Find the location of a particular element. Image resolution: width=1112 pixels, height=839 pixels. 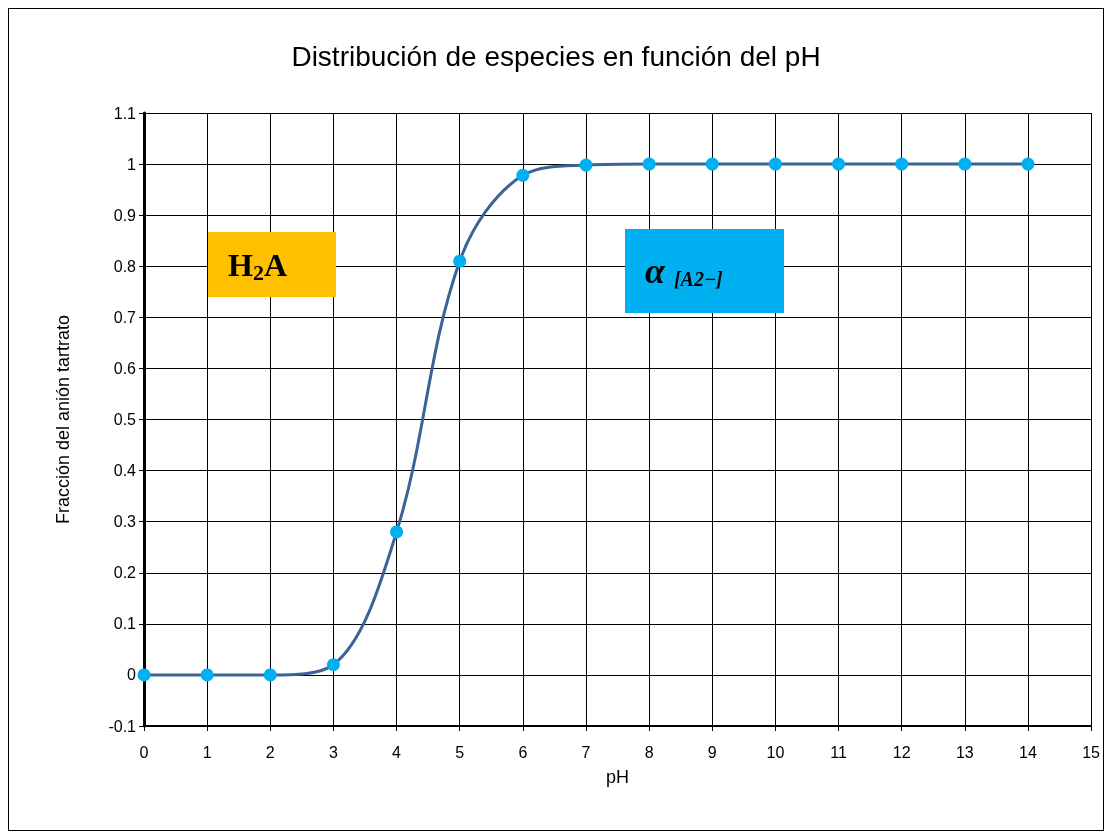

y-tick-label: 0.1 is located at coordinates (125, 624).